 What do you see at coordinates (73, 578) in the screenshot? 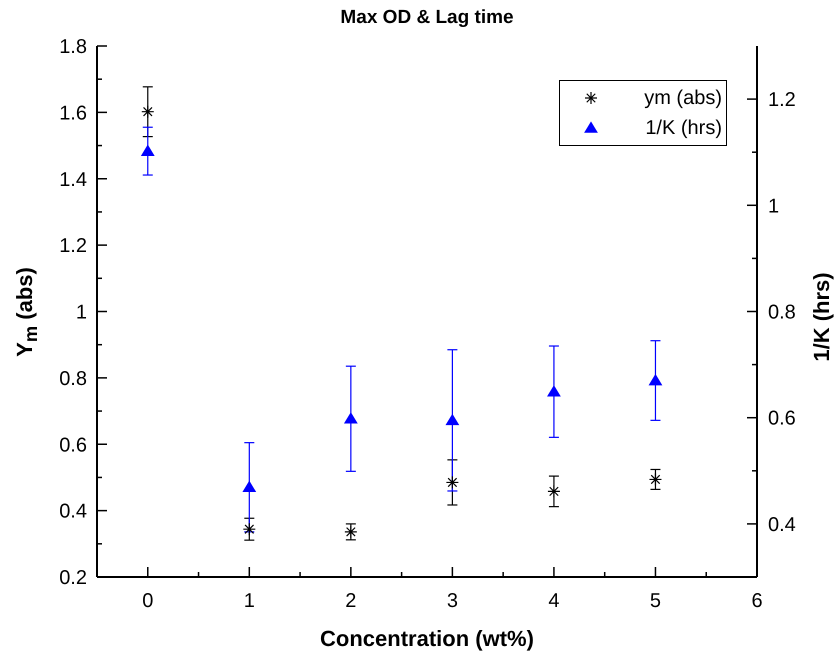
I see `y-tick-label: 0.2` at bounding box center [73, 578].